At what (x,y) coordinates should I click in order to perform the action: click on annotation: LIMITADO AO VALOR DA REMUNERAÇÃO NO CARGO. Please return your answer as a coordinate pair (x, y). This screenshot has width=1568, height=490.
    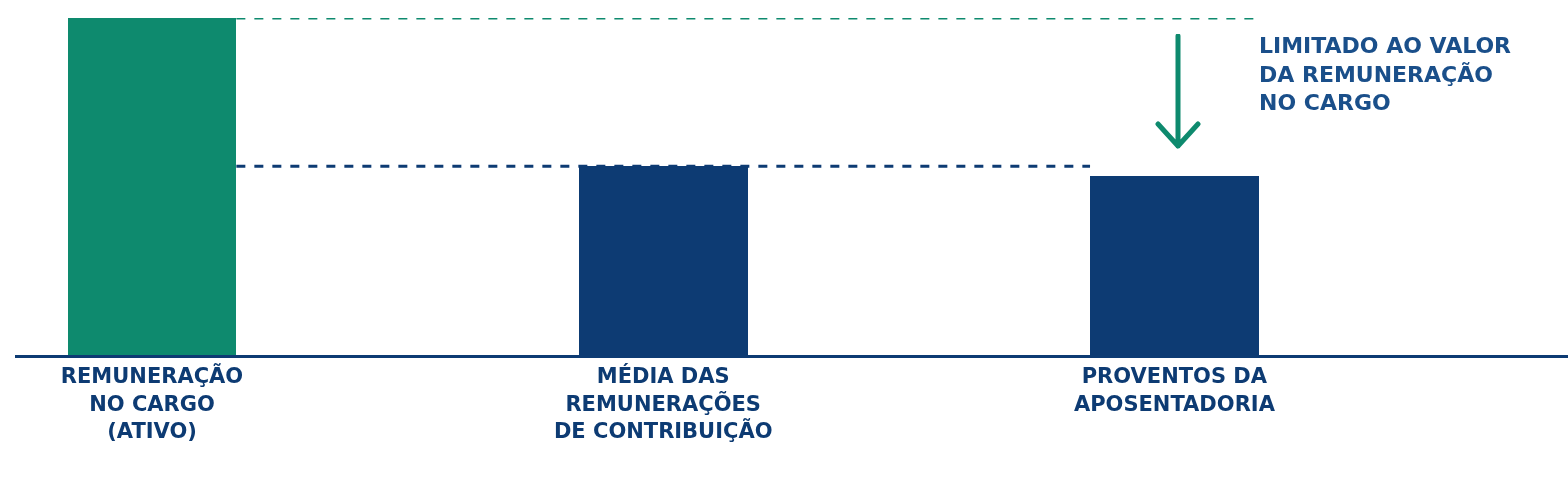
    Looking at the image, I should click on (1385, 74).